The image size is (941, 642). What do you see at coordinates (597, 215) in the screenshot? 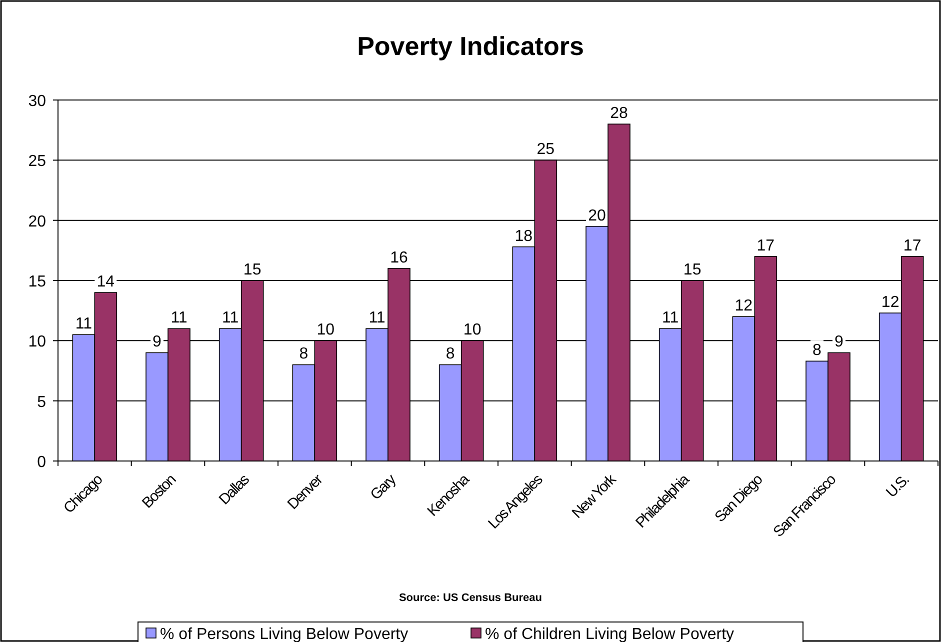
I see `data-label: 20` at bounding box center [597, 215].